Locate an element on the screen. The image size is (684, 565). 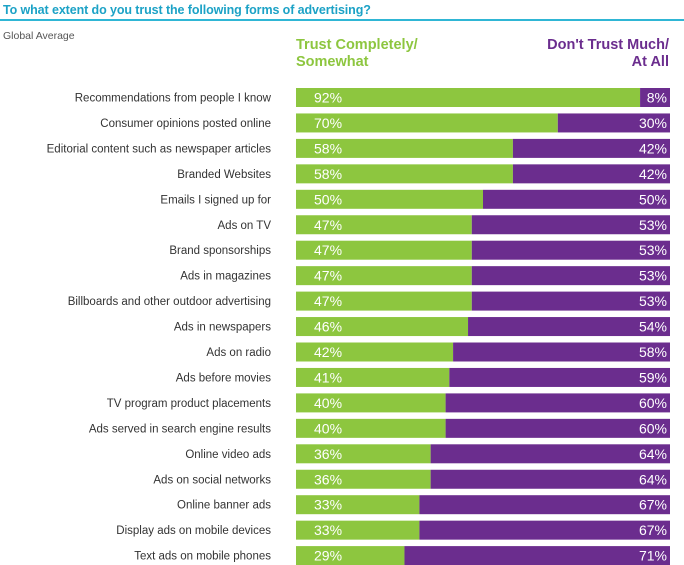
category-label: Ads before movies is located at coordinates (223, 378).